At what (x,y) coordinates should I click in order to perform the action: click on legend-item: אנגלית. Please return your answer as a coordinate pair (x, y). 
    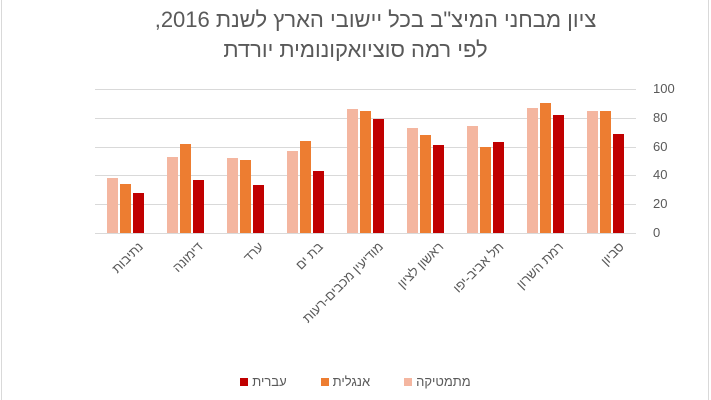
    Looking at the image, I should click on (345, 381).